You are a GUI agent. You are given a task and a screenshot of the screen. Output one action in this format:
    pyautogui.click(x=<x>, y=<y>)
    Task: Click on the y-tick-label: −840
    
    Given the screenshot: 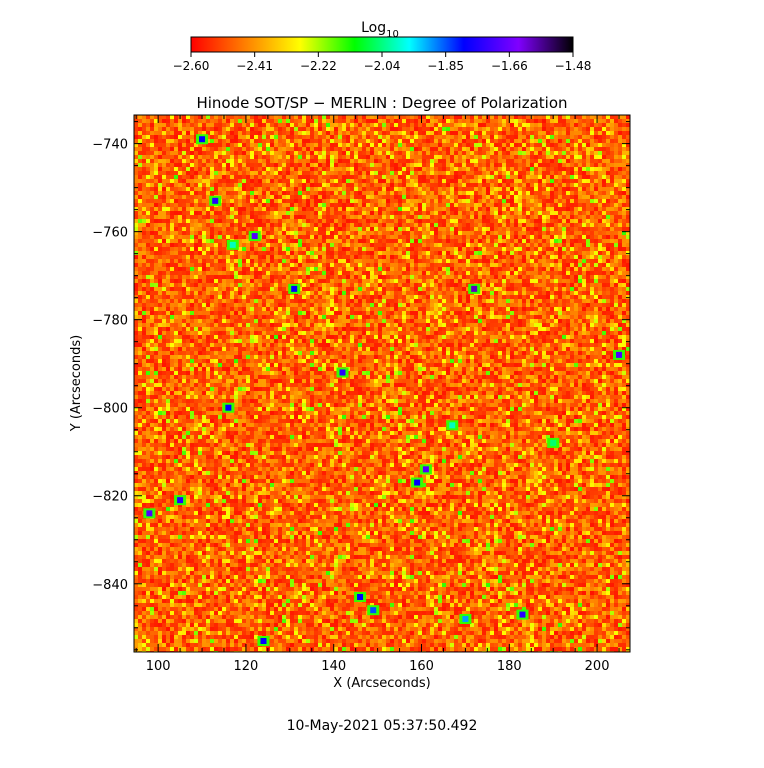 What is the action you would take?
    pyautogui.click(x=110, y=585)
    